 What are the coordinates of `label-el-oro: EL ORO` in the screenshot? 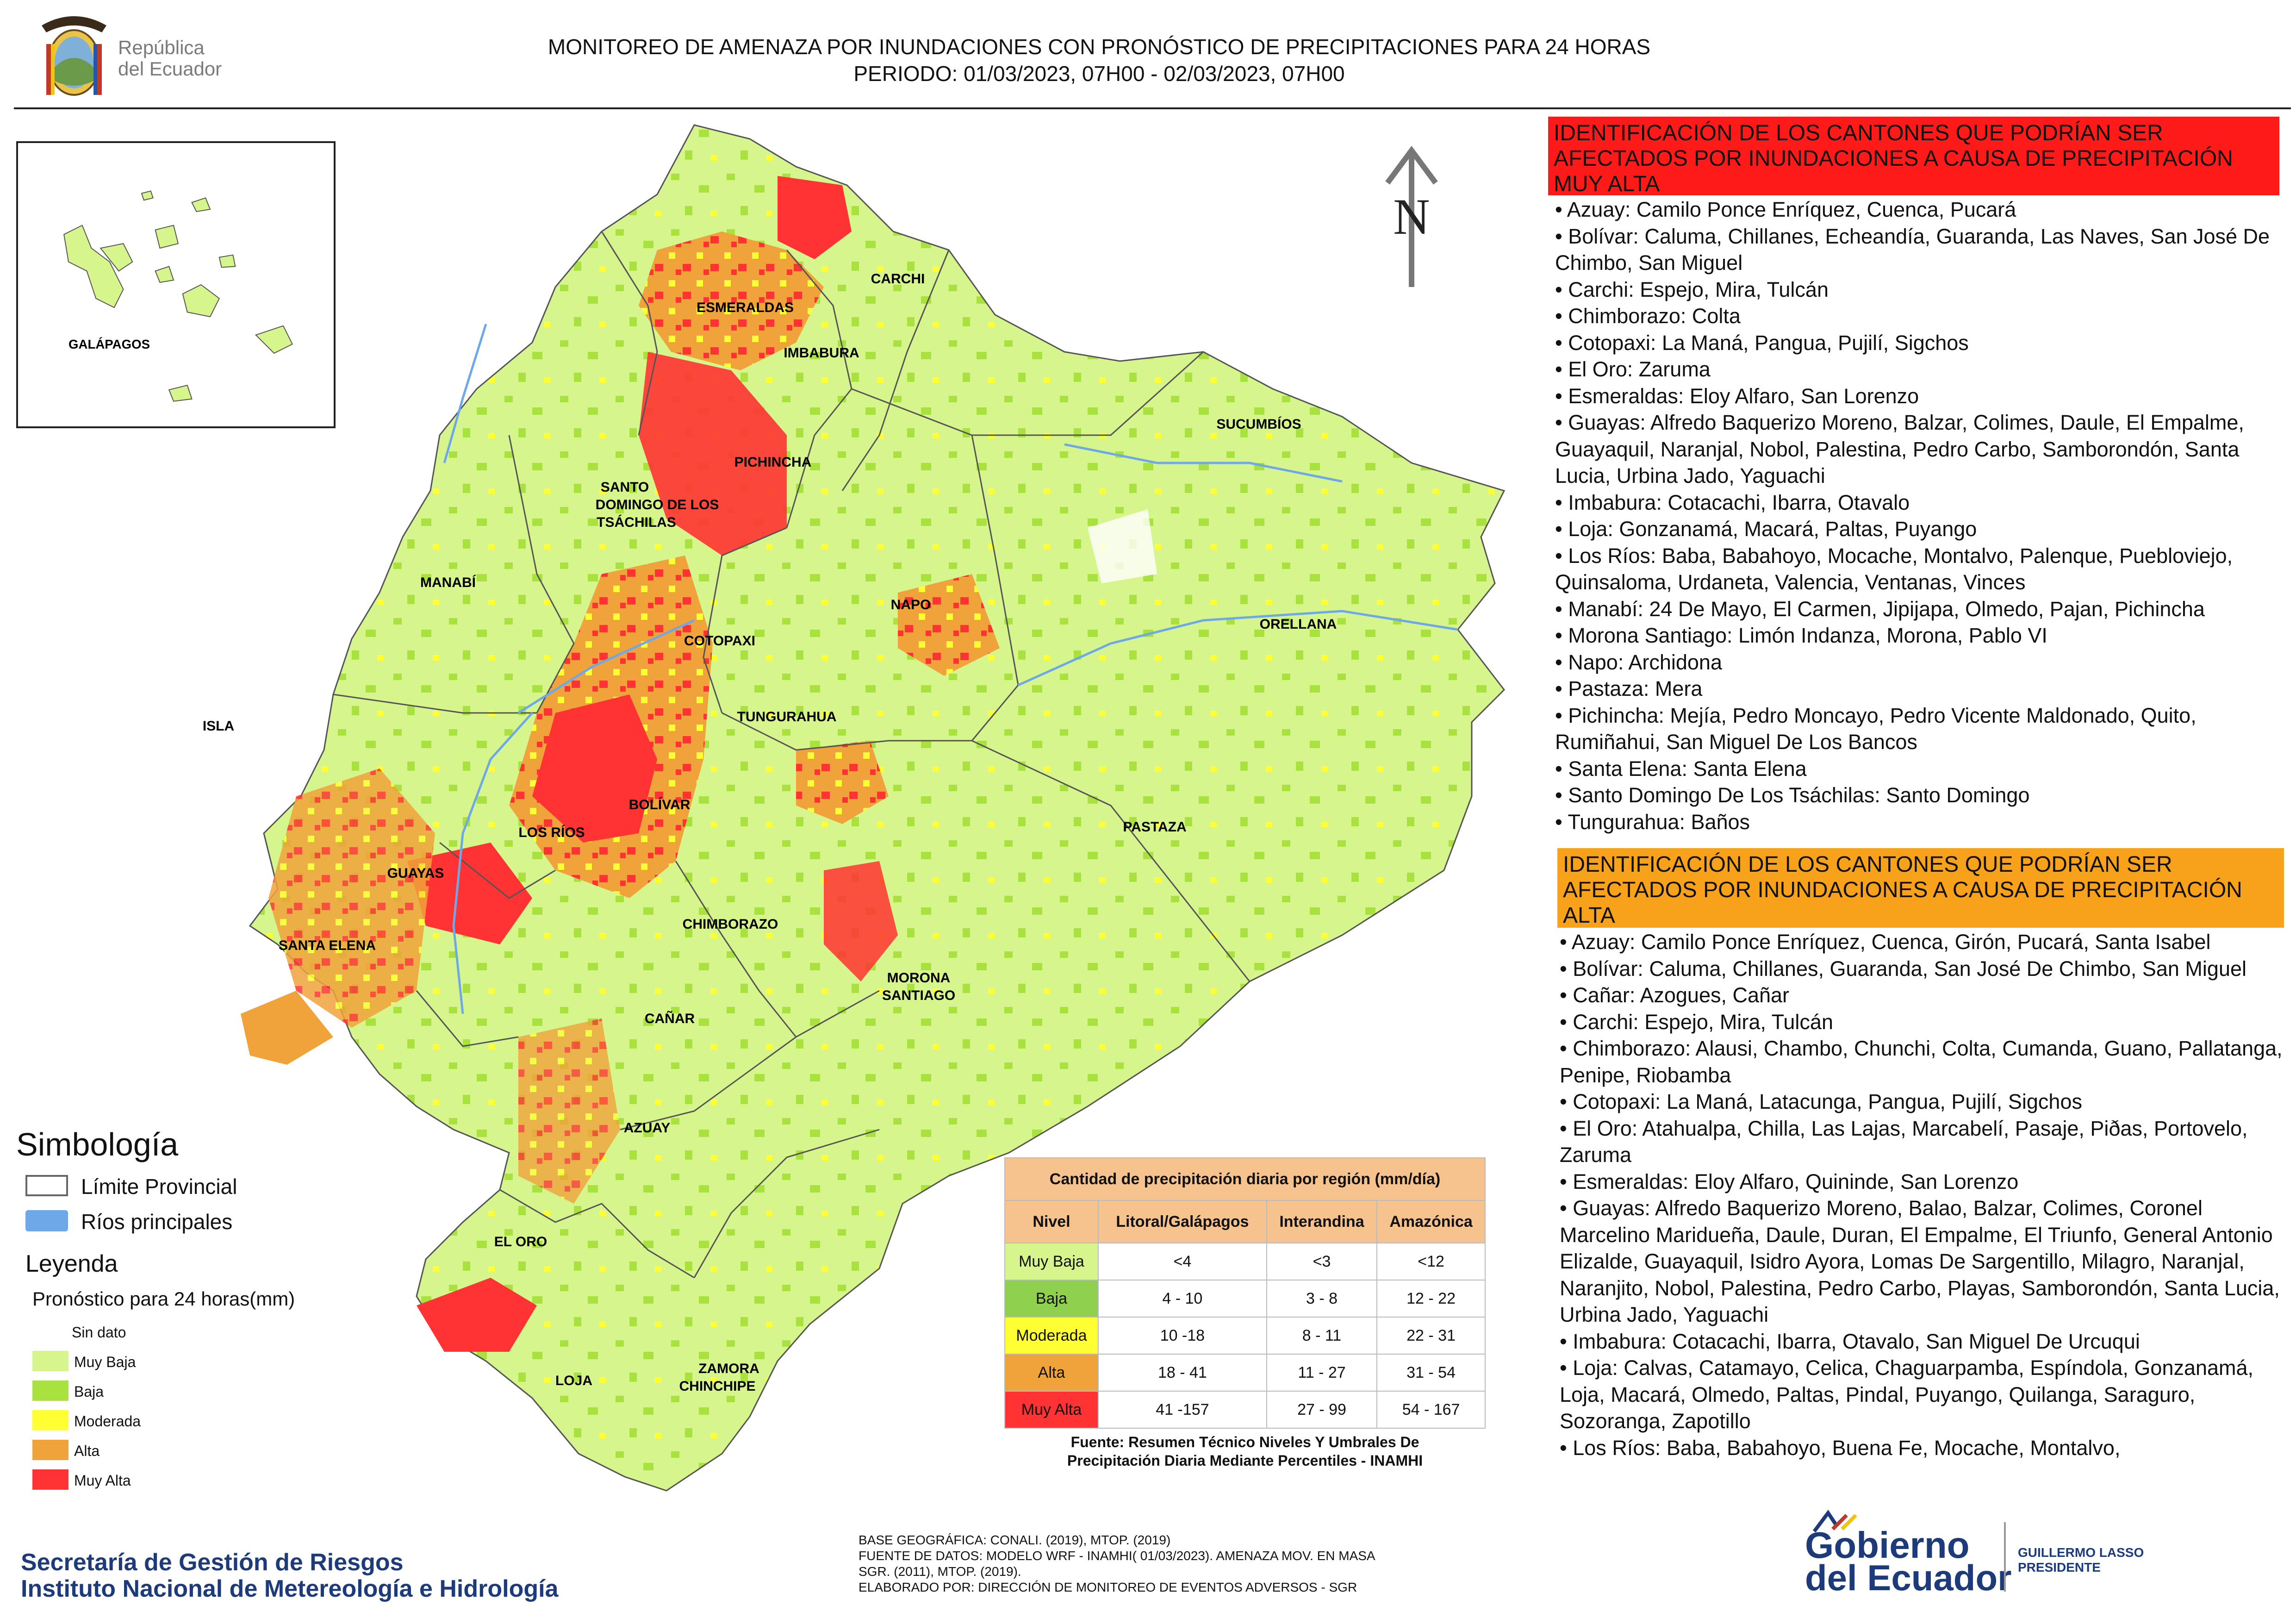 It's located at (520, 1241).